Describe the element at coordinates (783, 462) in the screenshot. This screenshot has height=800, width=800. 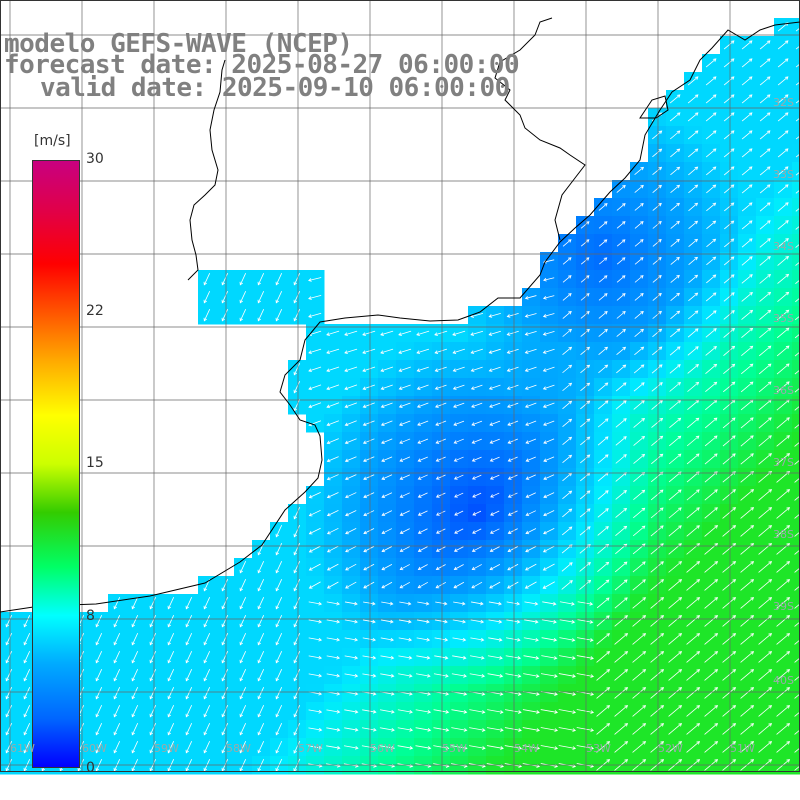
I see `lat-label: 37S` at that location.